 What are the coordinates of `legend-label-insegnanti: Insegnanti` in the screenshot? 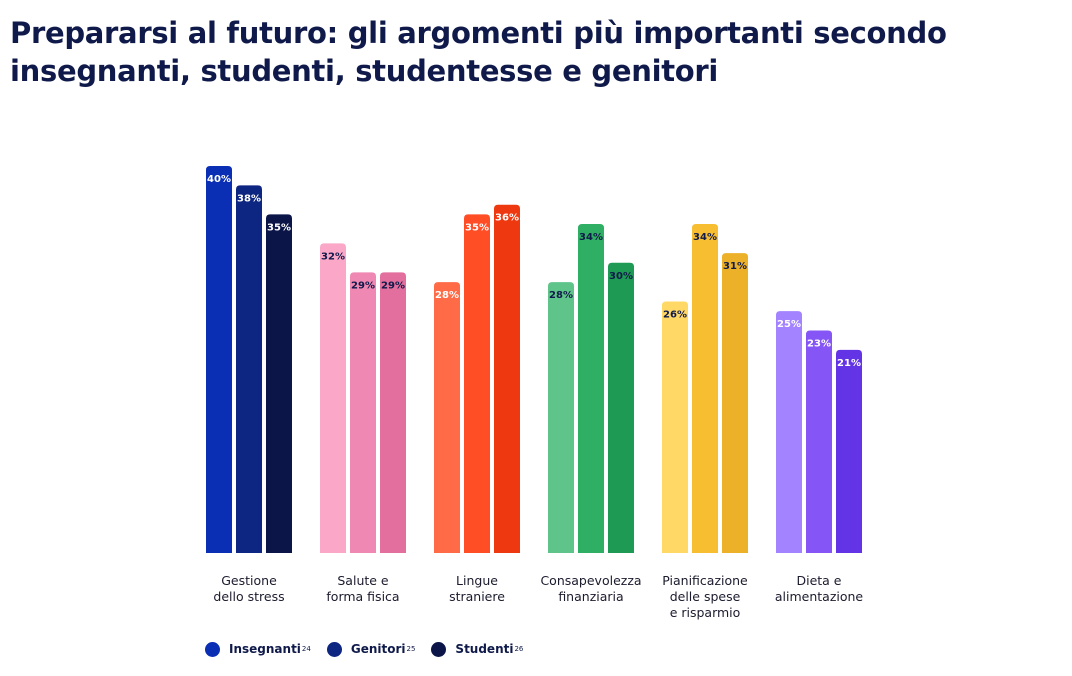 It's located at (265, 649).